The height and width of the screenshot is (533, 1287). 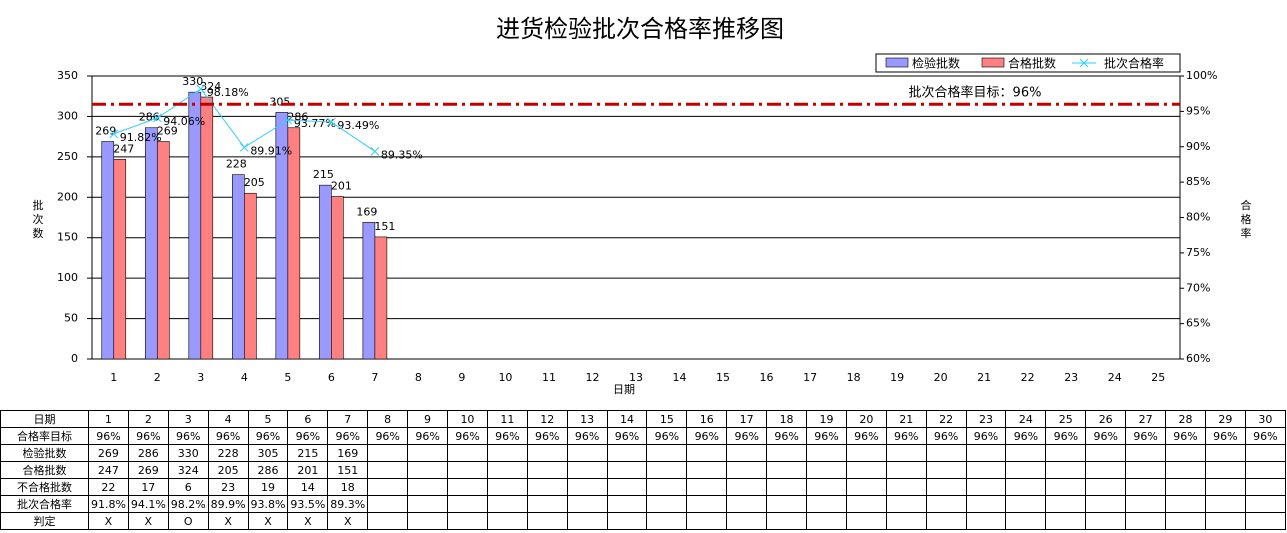 I want to click on table-cell: 91.8%, so click(x=108, y=504).